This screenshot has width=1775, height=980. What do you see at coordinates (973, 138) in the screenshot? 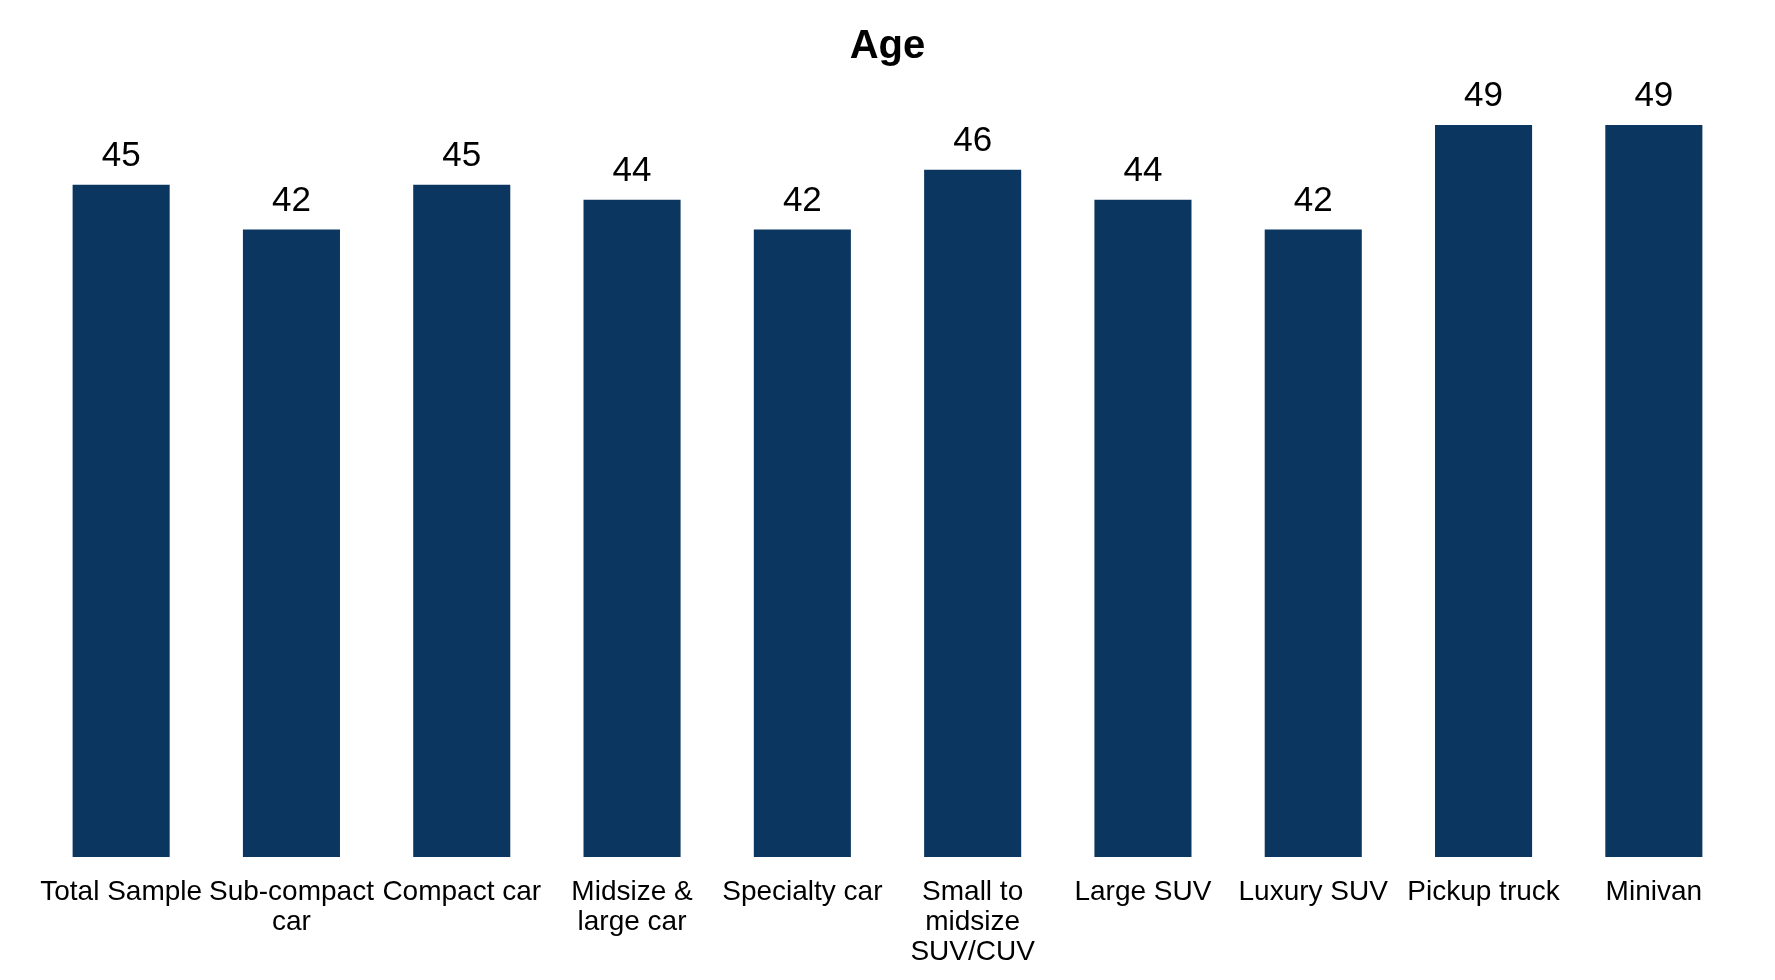
I see `data-label: 46` at bounding box center [973, 138].